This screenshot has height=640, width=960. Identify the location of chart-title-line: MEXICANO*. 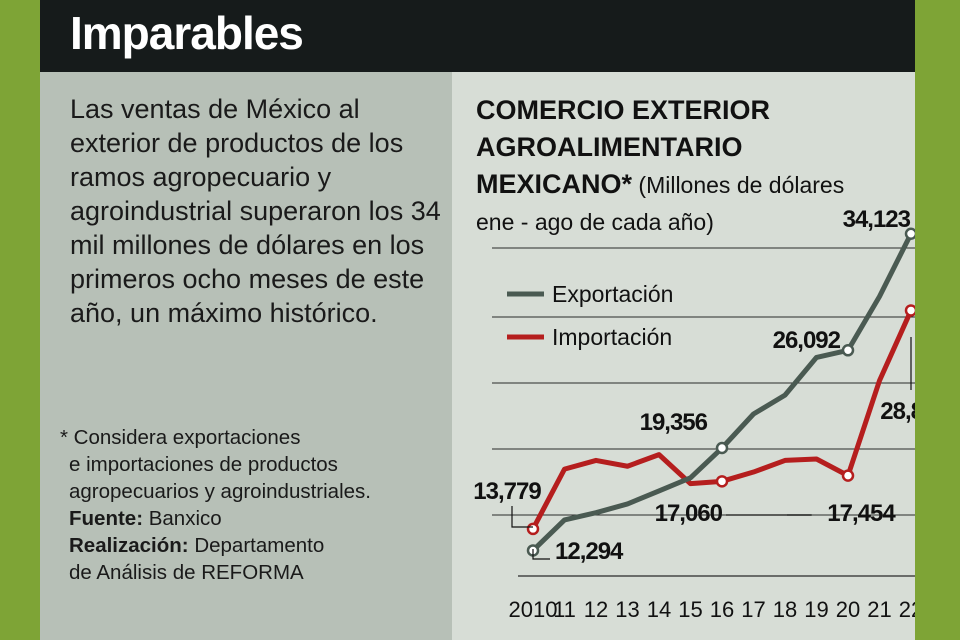
(554, 184).